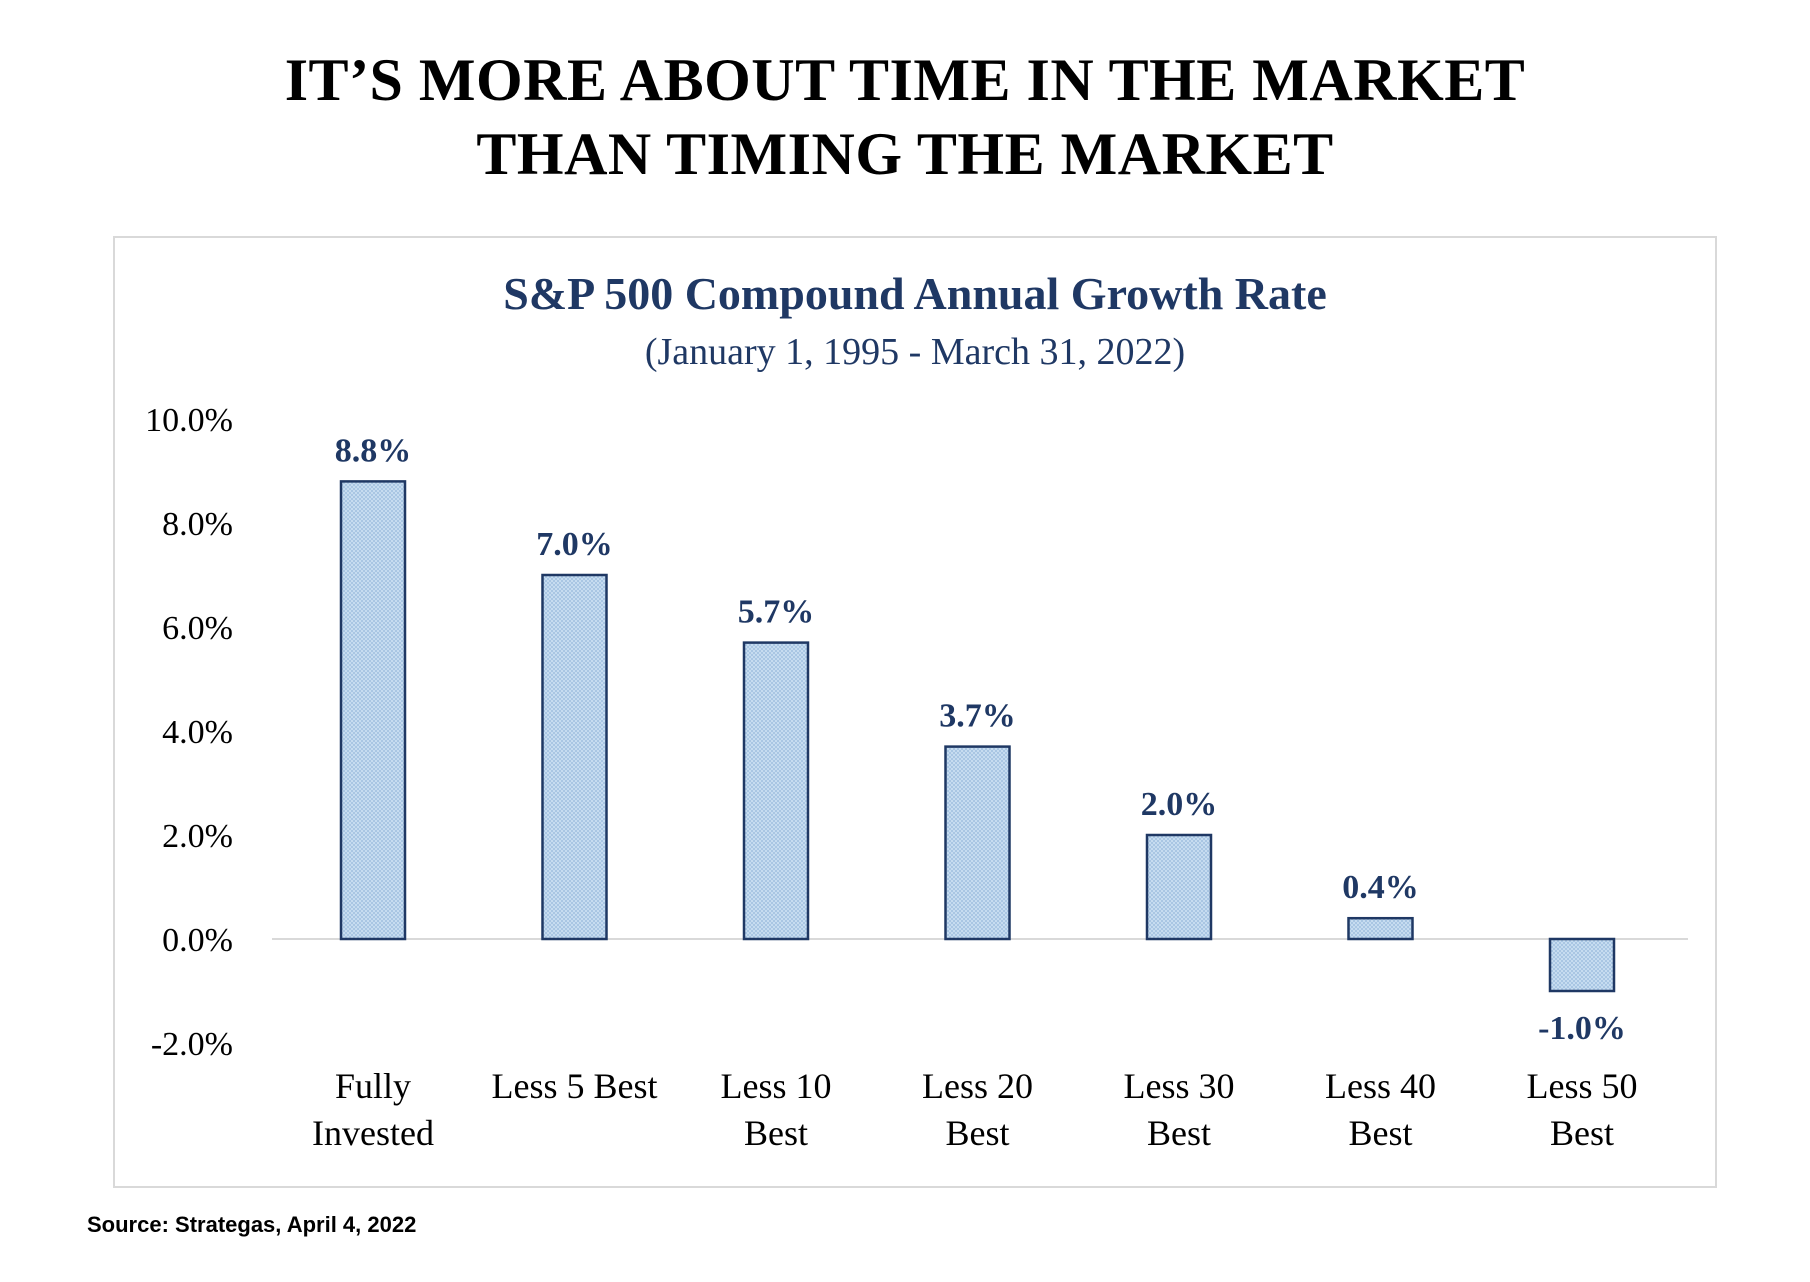 Image resolution: width=1810 pixels, height=1282 pixels. Describe the element at coordinates (252, 1224) in the screenshot. I see `source-note: Source: Strategas, April 4, 2022` at that location.